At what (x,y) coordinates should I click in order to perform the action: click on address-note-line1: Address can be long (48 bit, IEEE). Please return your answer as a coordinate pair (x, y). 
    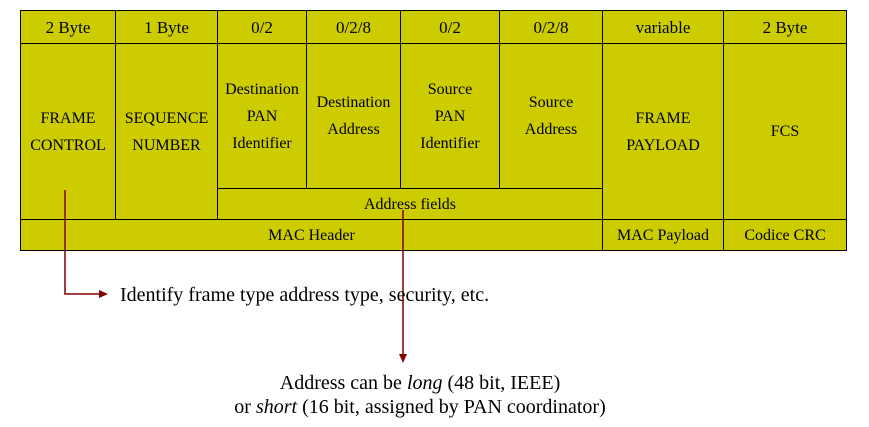
    Looking at the image, I should click on (420, 383).